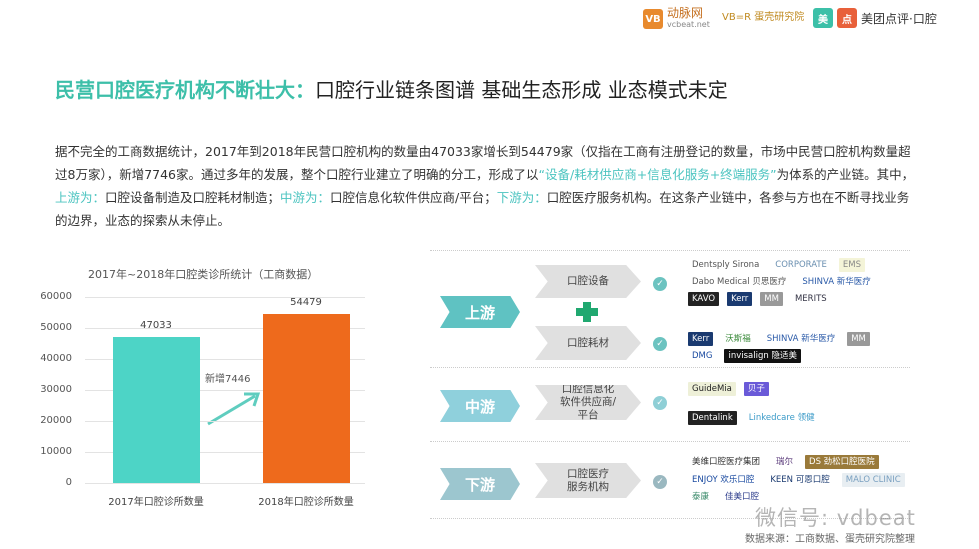  I want to click on company-logo: 贝子, so click(756, 388).